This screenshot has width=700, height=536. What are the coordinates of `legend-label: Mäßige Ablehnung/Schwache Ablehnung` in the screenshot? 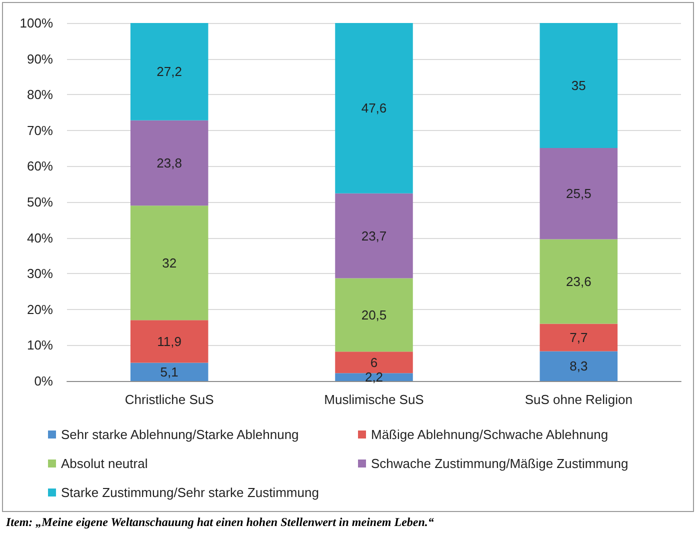 It's located at (489, 434).